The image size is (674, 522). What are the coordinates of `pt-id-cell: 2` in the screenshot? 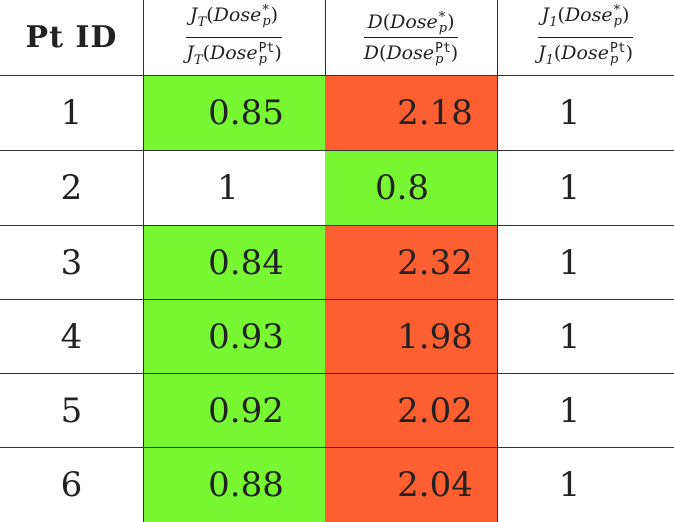 It's located at (71, 188).